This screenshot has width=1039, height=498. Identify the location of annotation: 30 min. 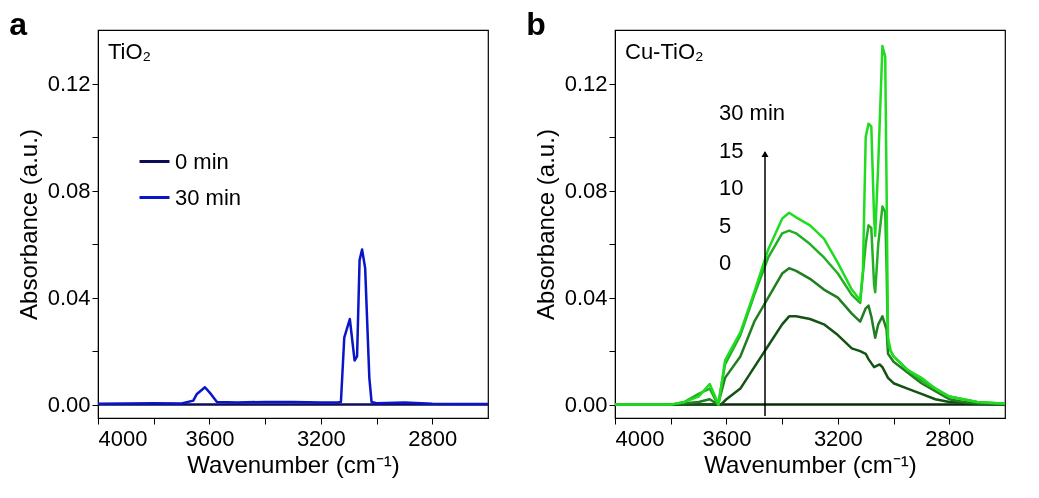
(752, 112).